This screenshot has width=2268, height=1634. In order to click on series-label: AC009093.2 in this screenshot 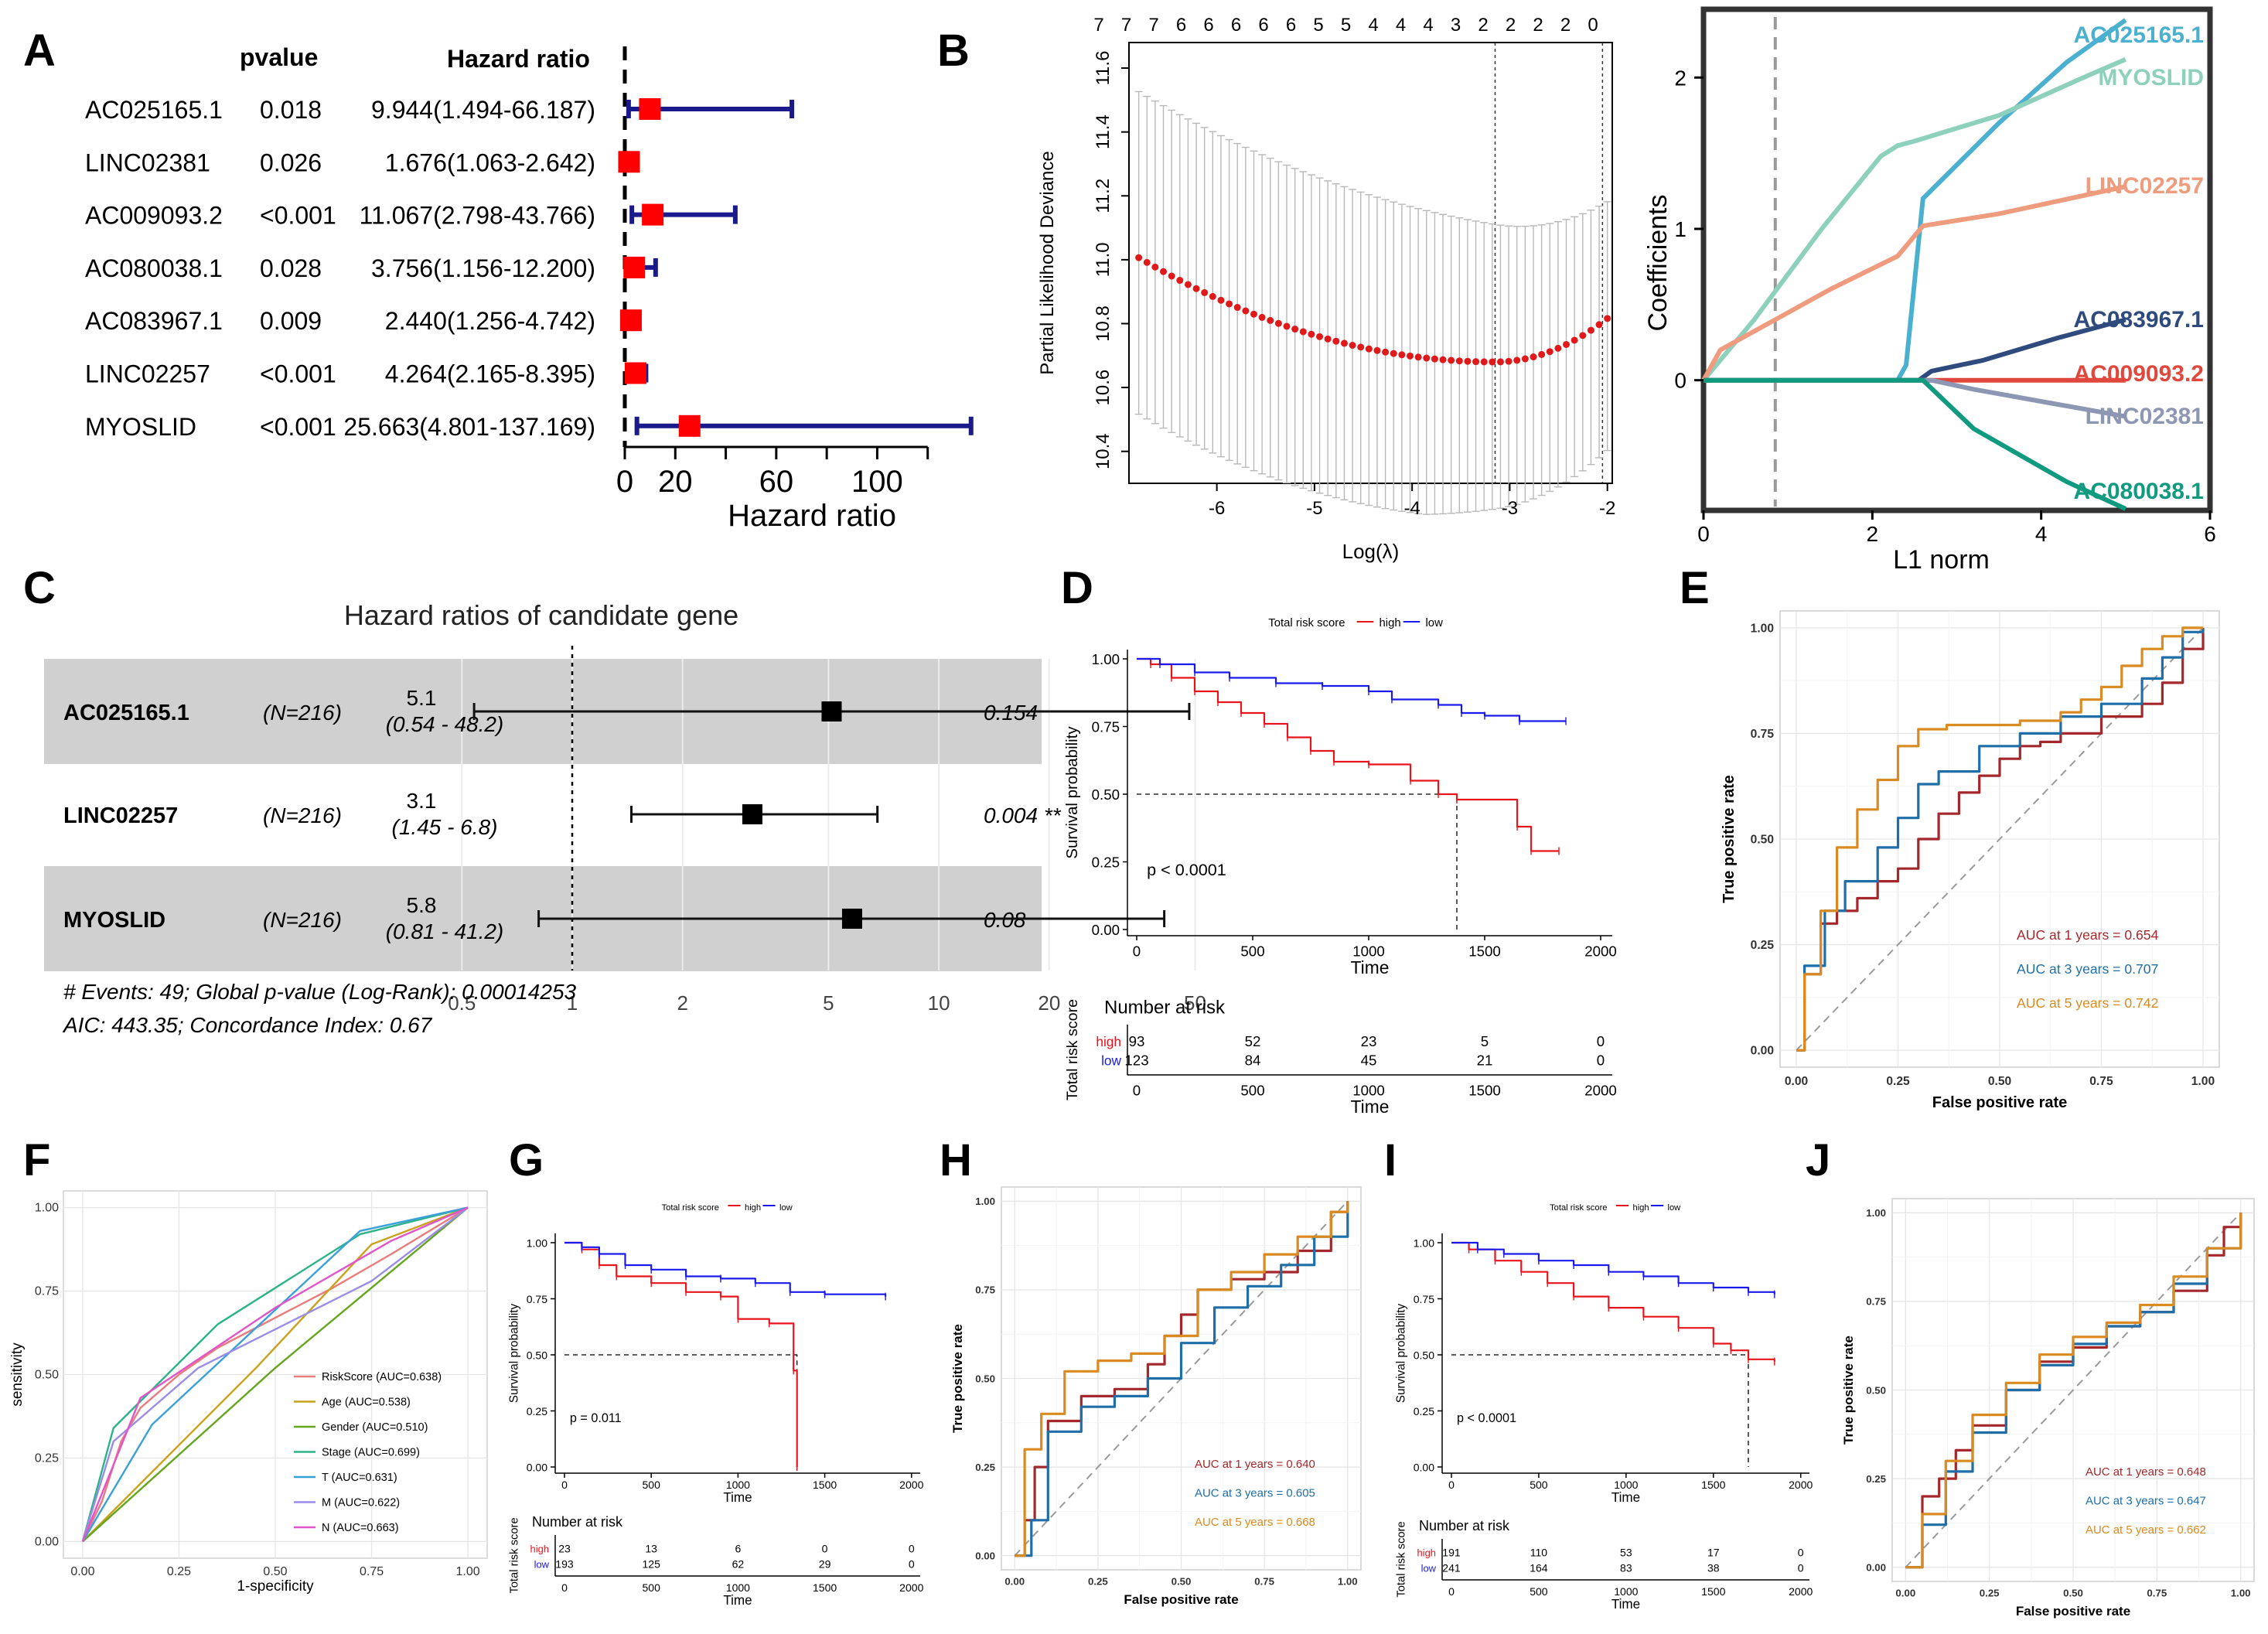, I will do `click(2139, 374)`.